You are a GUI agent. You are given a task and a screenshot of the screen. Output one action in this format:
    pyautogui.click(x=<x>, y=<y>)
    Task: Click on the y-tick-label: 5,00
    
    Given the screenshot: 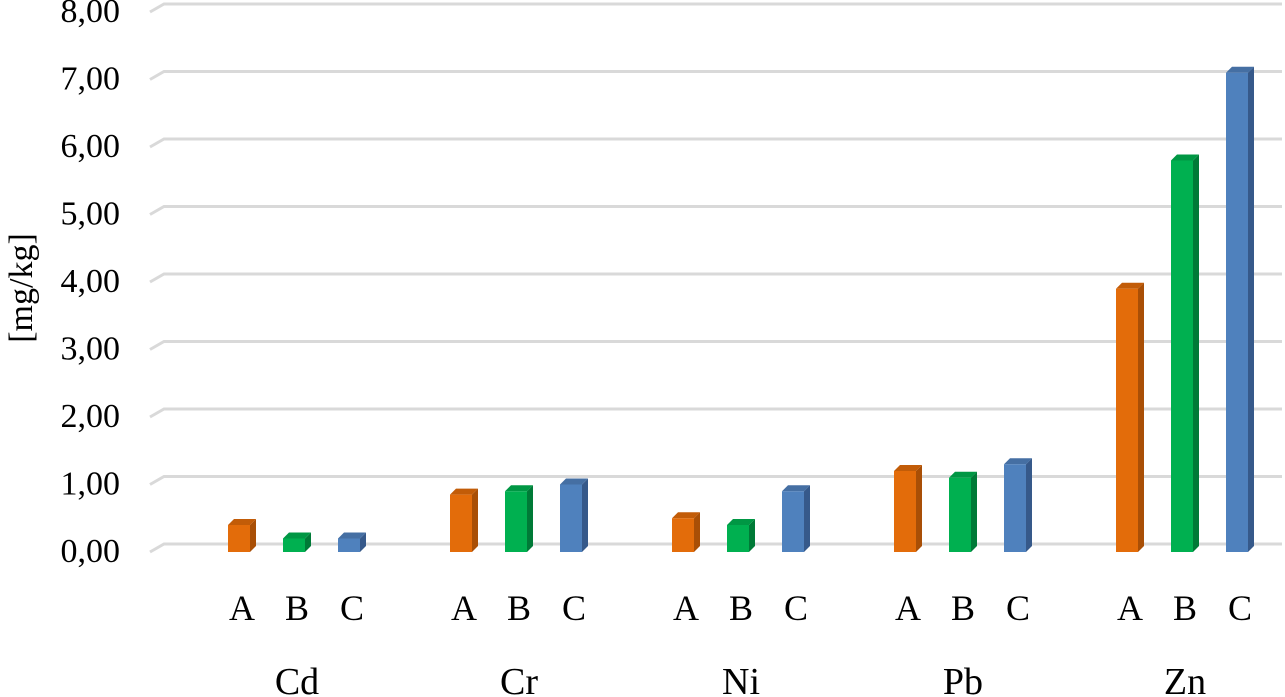 What is the action you would take?
    pyautogui.click(x=91, y=214)
    